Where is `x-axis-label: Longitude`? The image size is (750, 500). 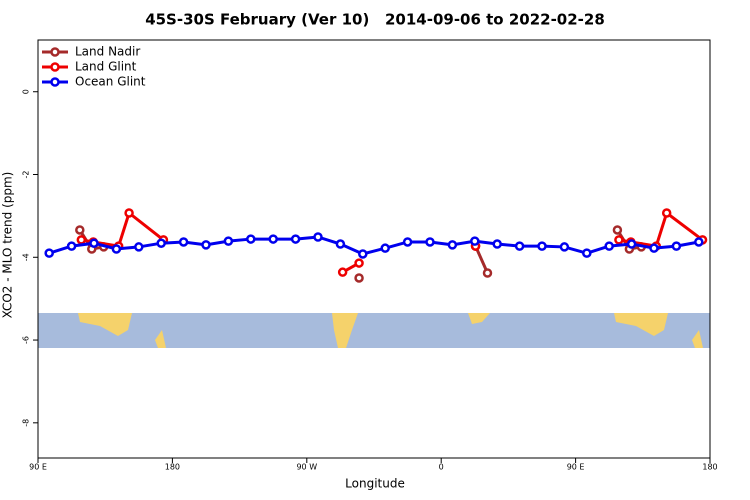 x-axis-label: Longitude is located at coordinates (375, 484).